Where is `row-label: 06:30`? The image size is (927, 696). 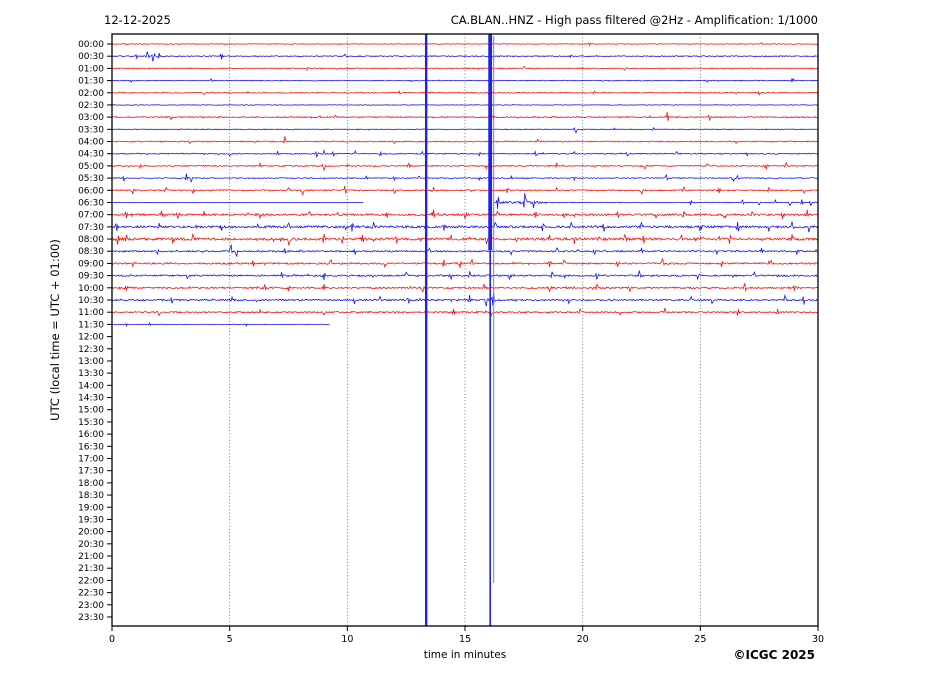 row-label: 06:30 is located at coordinates (91, 203).